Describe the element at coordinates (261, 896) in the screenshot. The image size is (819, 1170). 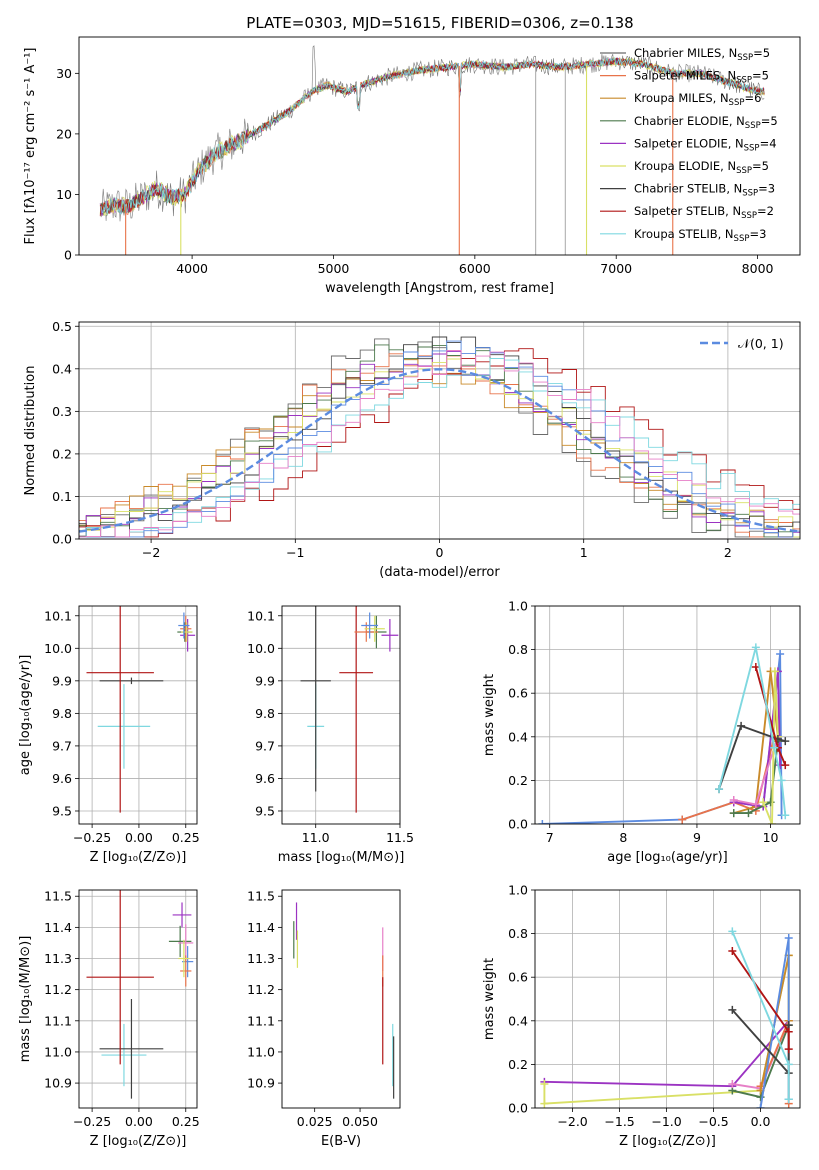
I see `y-tick-label: 11.5` at that location.